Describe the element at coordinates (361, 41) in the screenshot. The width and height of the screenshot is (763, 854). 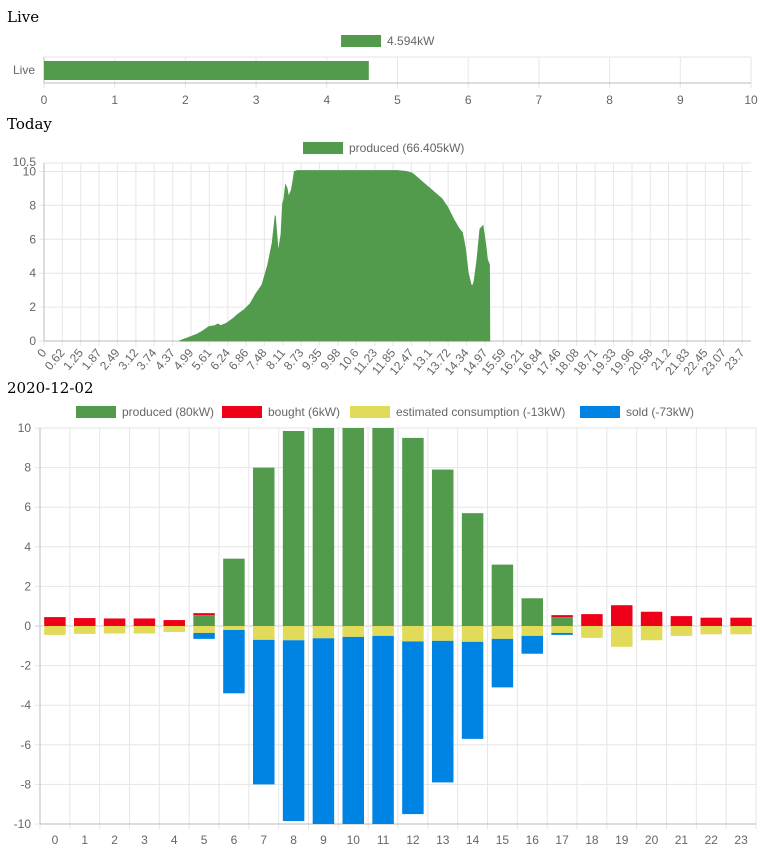
I see `legend-swatch-live` at that location.